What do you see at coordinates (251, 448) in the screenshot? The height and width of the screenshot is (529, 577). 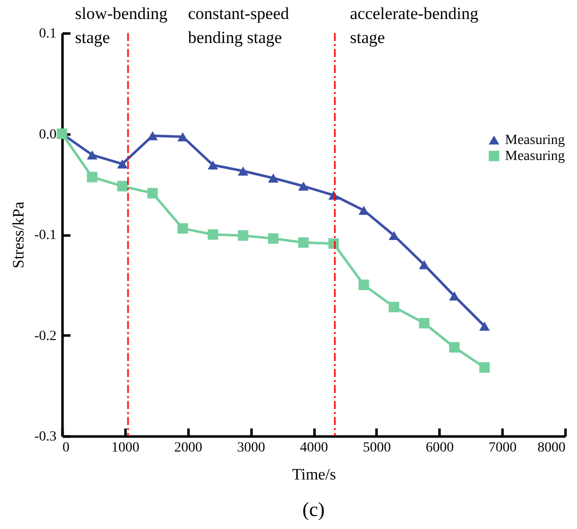 I see `x-tick-label: 3000` at bounding box center [251, 448].